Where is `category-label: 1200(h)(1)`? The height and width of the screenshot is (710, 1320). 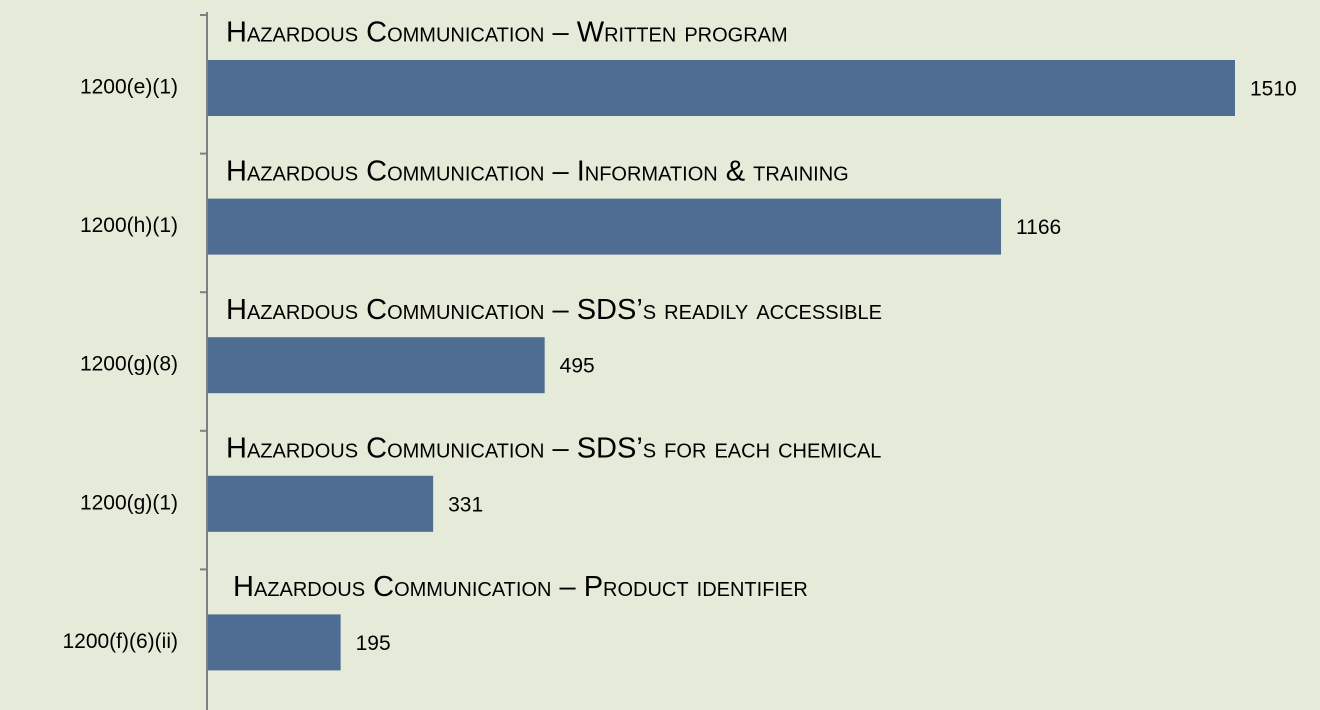
category-label: 1200(h)(1) is located at coordinates (129, 225).